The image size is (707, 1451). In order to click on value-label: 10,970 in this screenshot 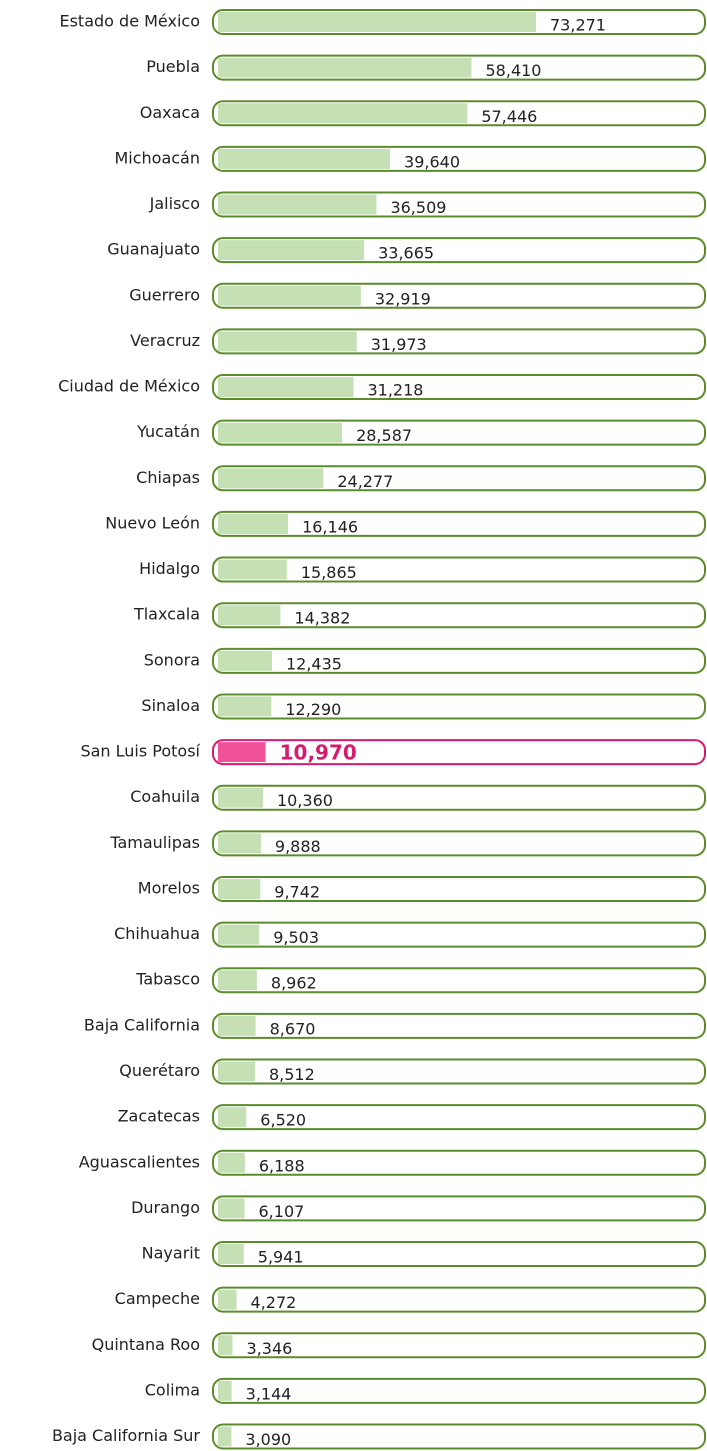, I will do `click(318, 753)`.